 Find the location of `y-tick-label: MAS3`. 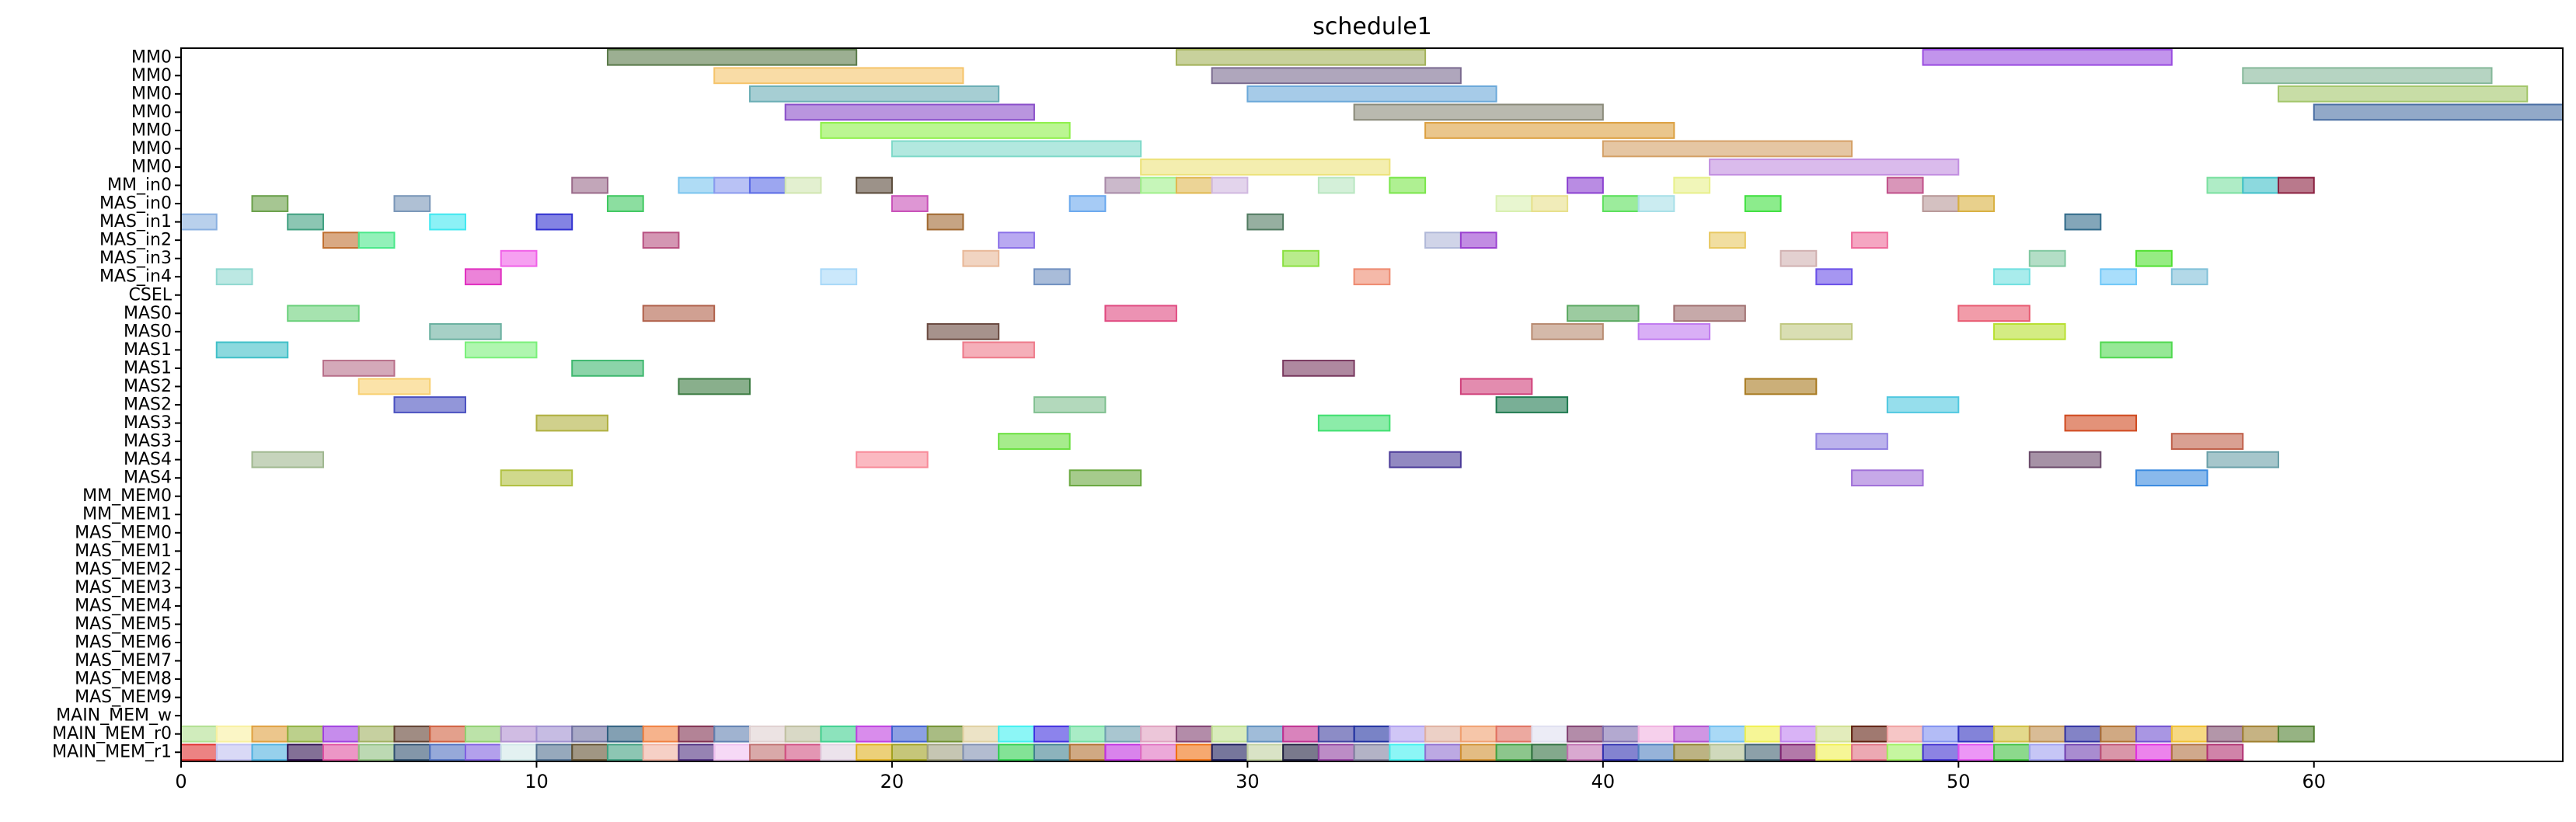

y-tick-label: MAS3 is located at coordinates (148, 423).